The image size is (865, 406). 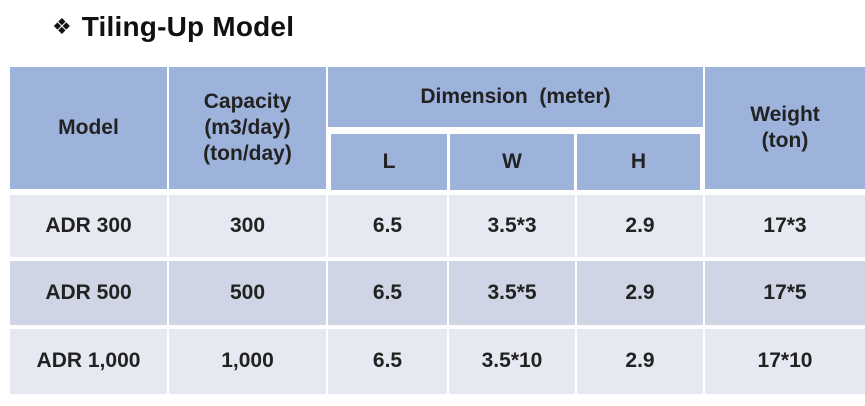 I want to click on header-capacity: Capacity (m3/day) (ton/day), so click(x=247, y=128).